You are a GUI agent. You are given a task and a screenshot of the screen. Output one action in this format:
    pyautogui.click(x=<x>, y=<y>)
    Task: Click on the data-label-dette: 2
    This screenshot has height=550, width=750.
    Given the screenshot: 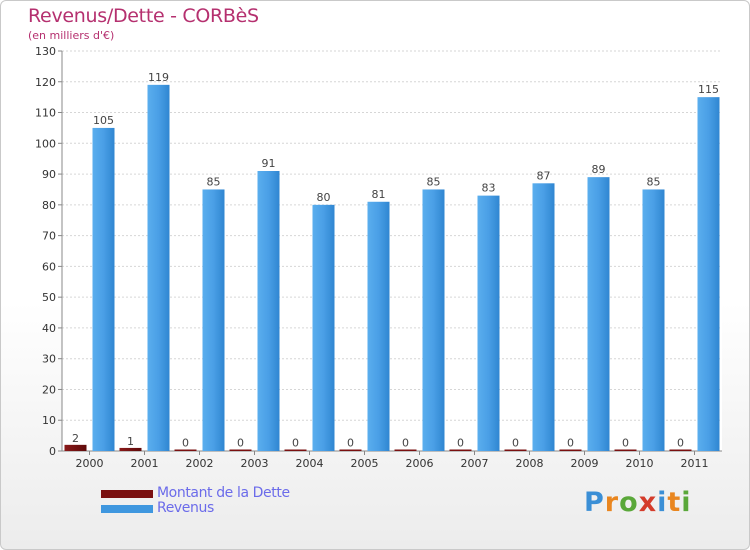 What is the action you would take?
    pyautogui.click(x=75, y=438)
    